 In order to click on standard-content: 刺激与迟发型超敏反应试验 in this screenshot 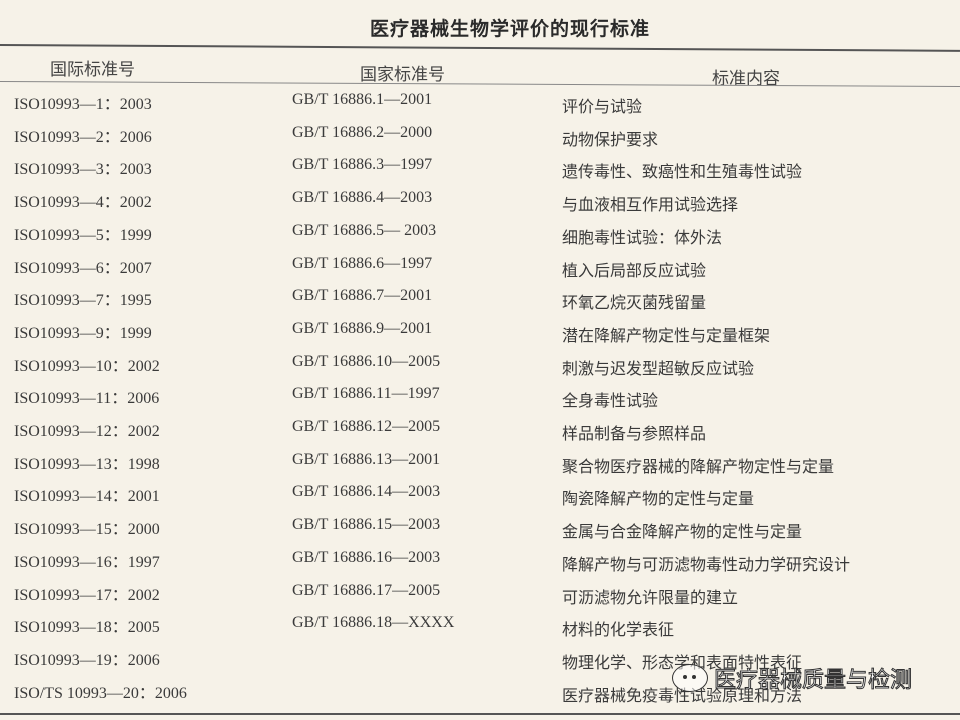, I will do `click(658, 368)`.